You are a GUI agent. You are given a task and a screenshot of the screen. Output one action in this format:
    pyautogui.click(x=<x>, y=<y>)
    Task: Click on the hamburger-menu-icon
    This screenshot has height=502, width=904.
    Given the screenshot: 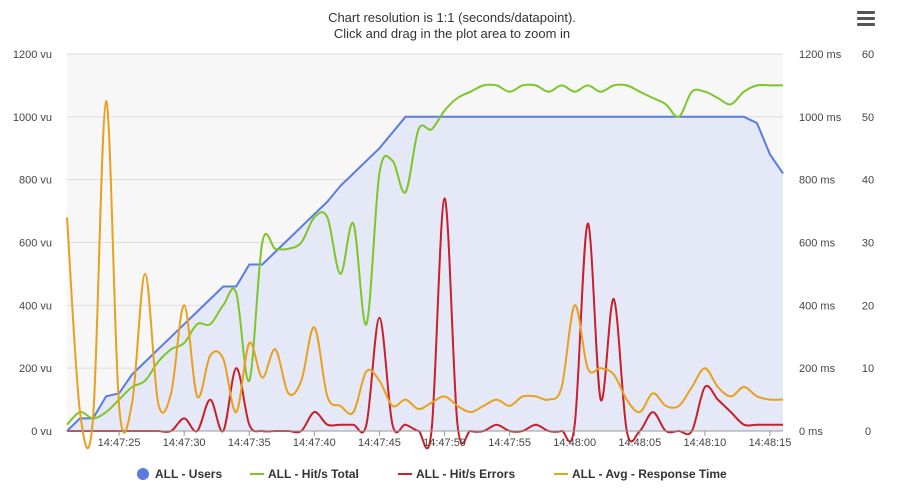 What is the action you would take?
    pyautogui.click(x=866, y=20)
    